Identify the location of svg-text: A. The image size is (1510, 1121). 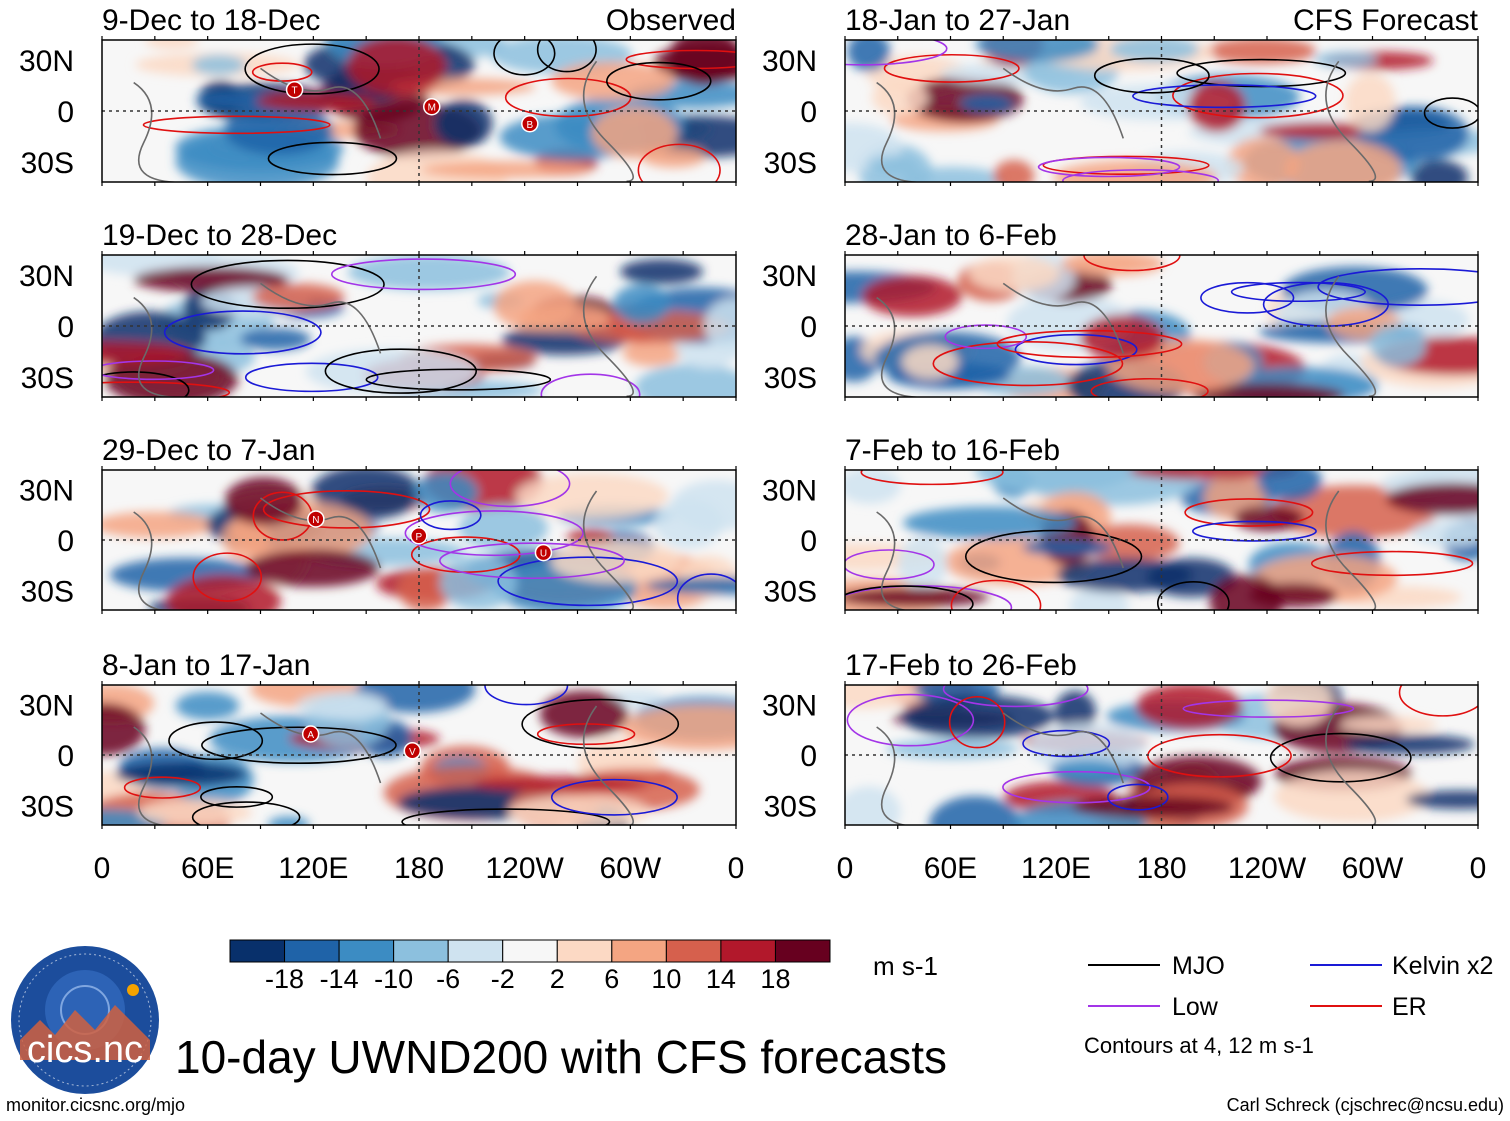
(310, 735).